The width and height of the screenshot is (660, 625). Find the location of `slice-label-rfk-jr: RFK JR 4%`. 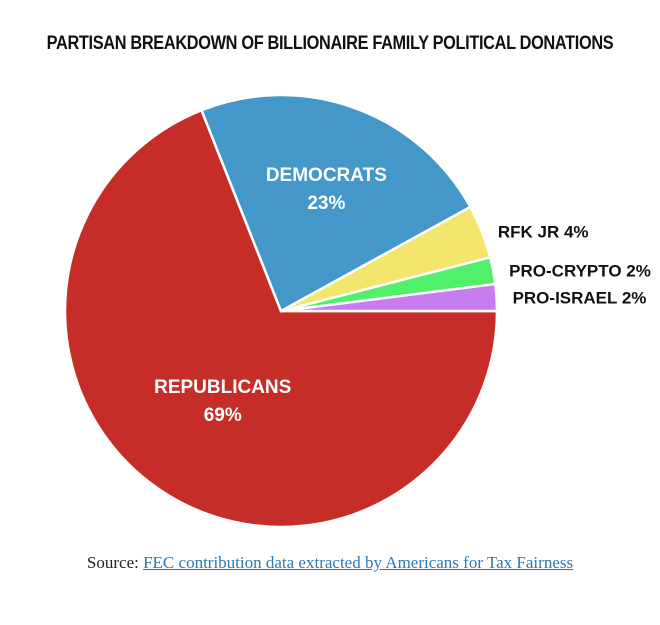

slice-label-rfk-jr: RFK JR 4% is located at coordinates (543, 231).